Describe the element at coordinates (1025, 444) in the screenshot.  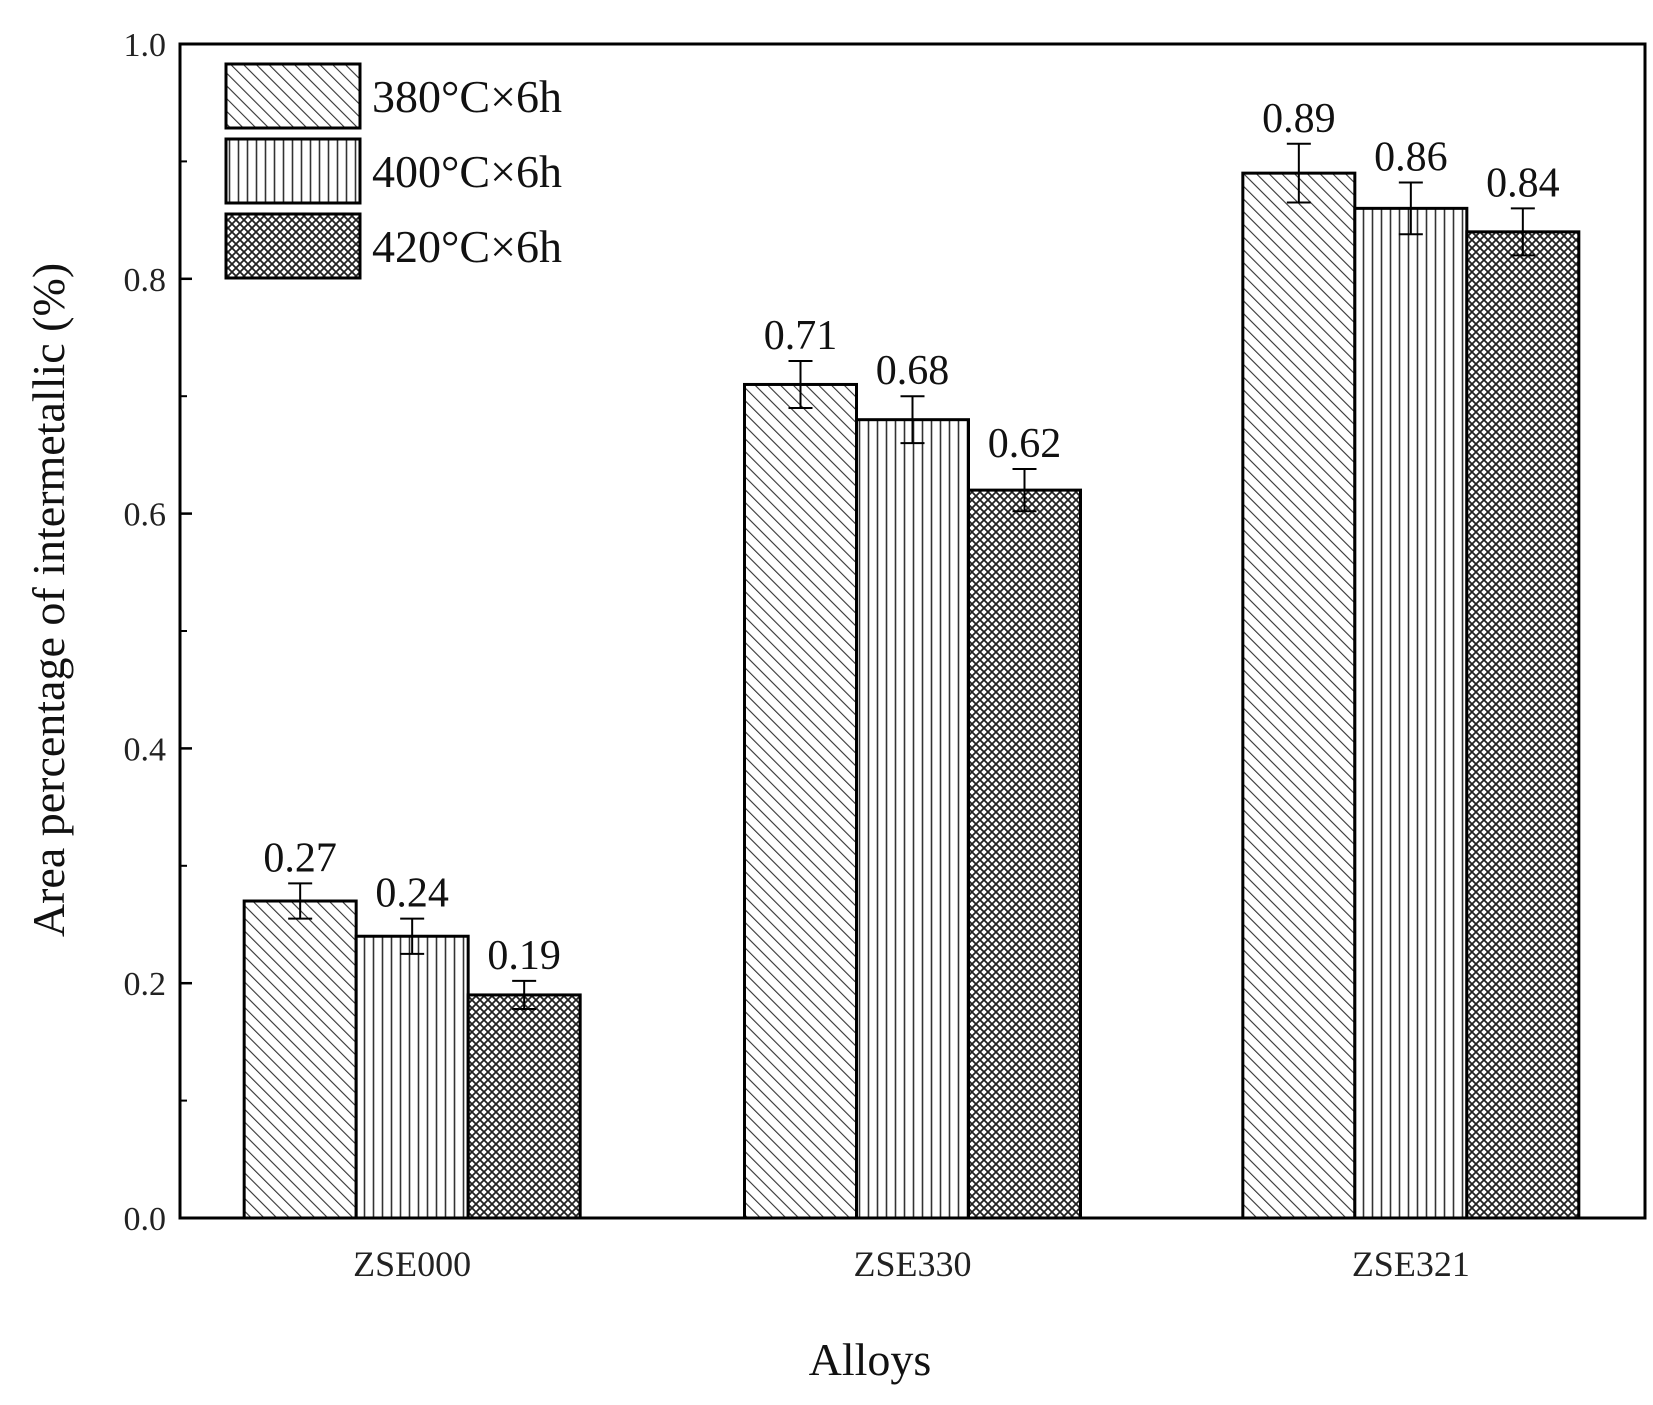
I see `data-label: 0.62` at that location.